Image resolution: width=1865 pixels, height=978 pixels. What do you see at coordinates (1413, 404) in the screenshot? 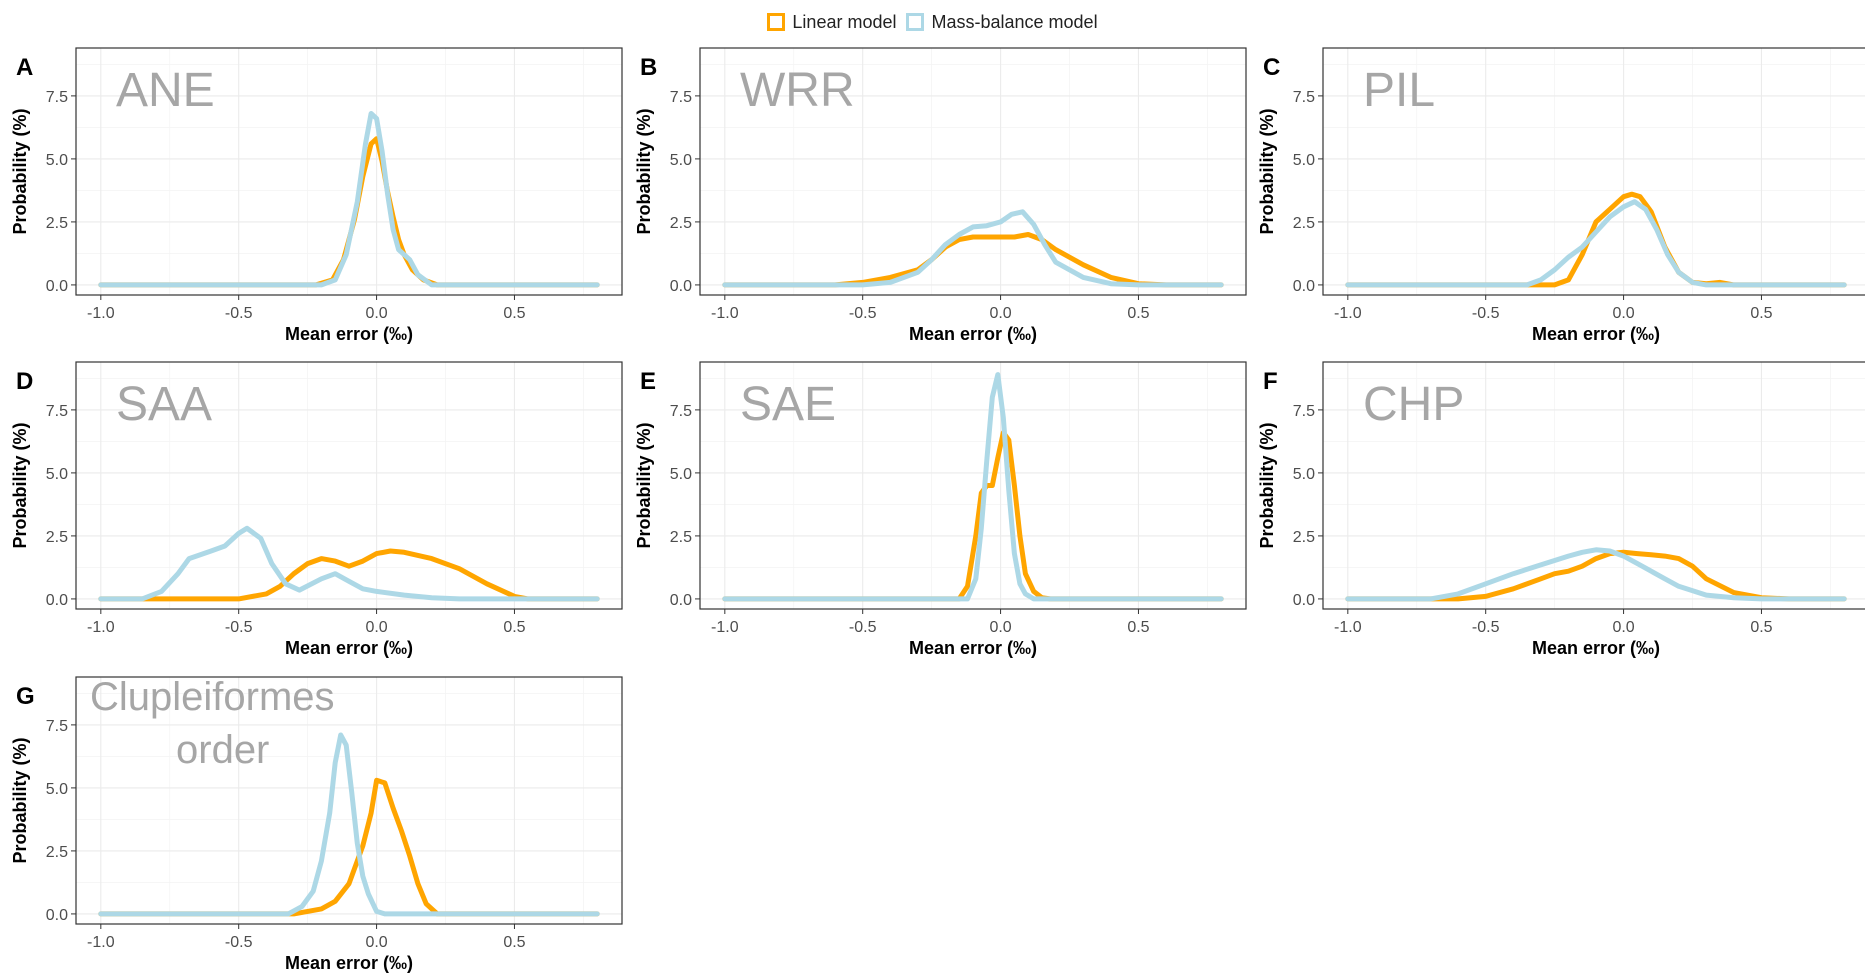
I see `species-label-f: CHP` at bounding box center [1413, 404].